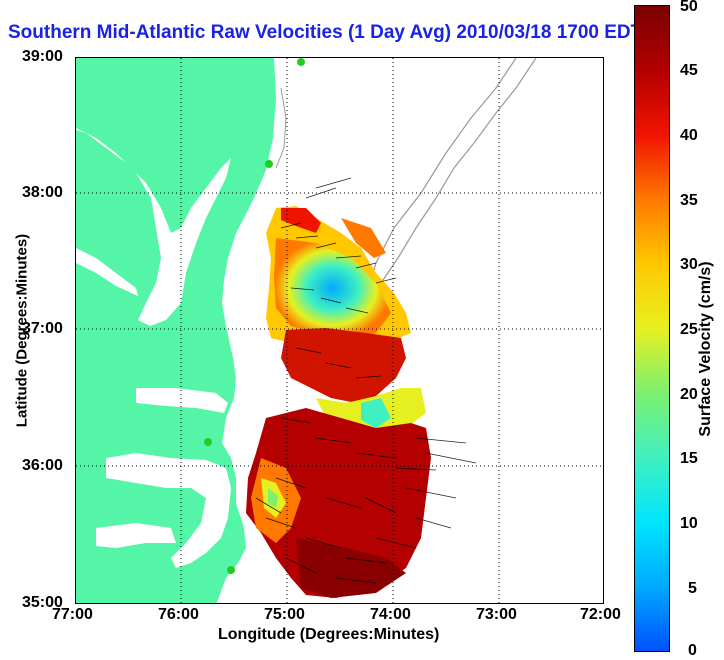  What do you see at coordinates (136, 535) in the screenshot?
I see `sound-inlet` at bounding box center [136, 535].